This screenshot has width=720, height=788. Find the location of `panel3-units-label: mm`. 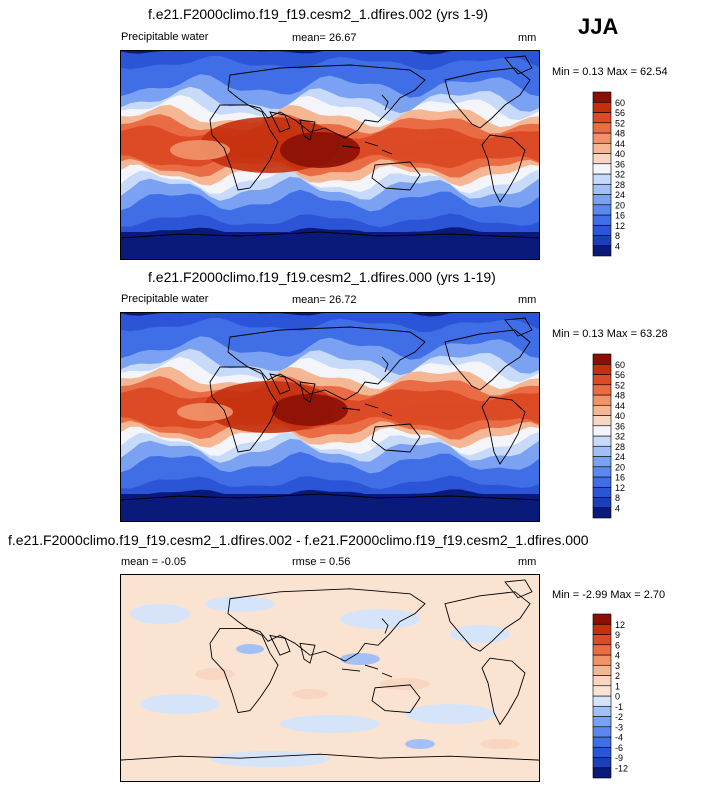

panel3-units-label: mm is located at coordinates (527, 562).